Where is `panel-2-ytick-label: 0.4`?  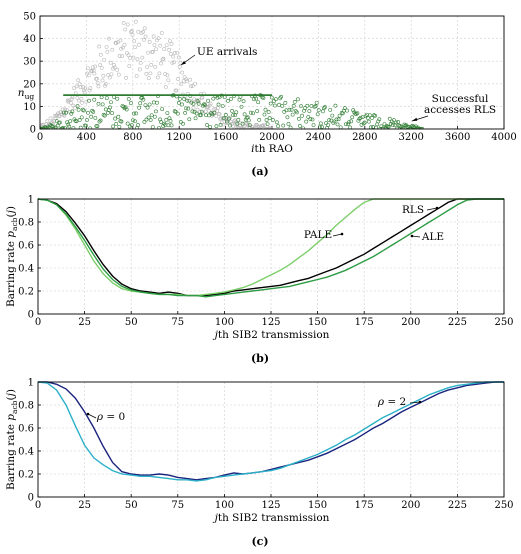
panel-2-ytick-label: 0.4 is located at coordinates (26, 452).